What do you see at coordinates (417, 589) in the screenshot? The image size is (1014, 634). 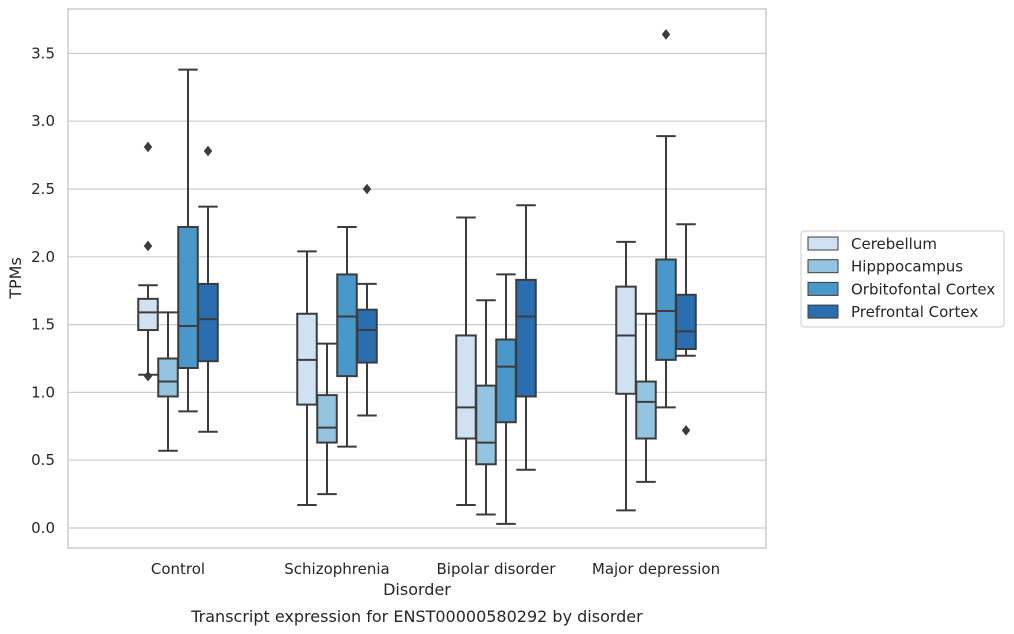 I see `x-axis-title: Disorder` at bounding box center [417, 589].